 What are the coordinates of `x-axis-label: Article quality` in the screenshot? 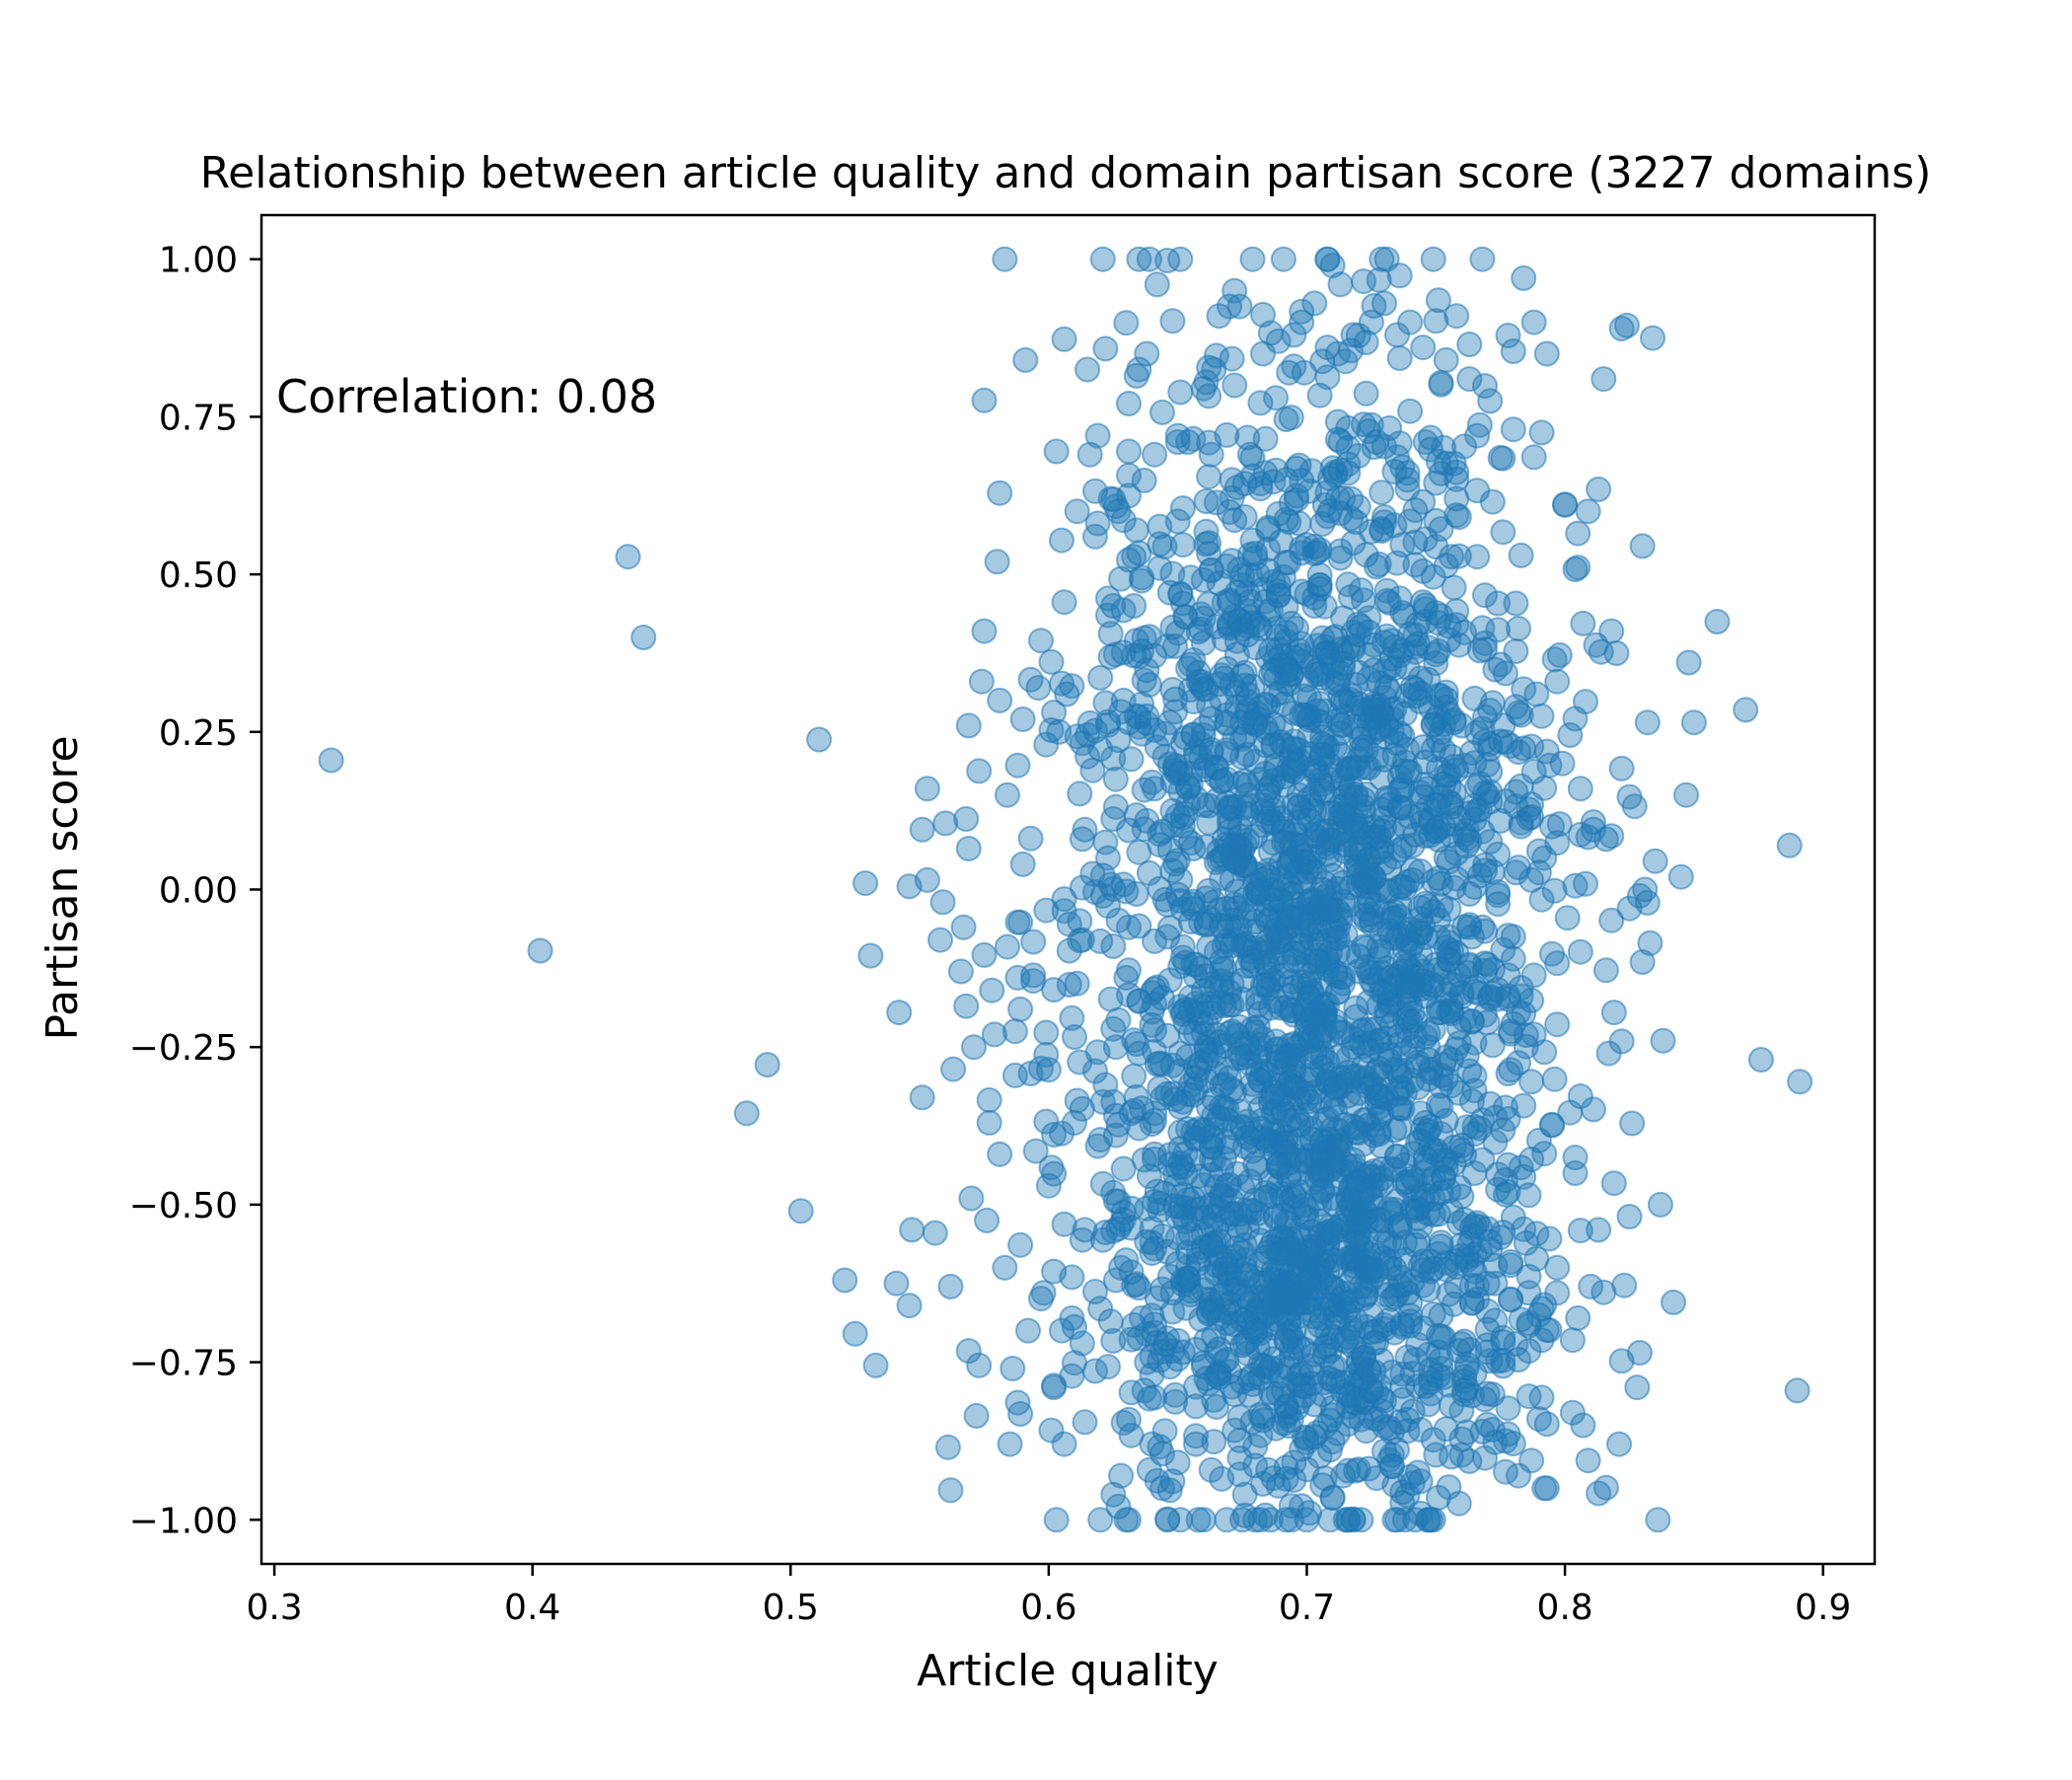 It's located at (1068, 1671).